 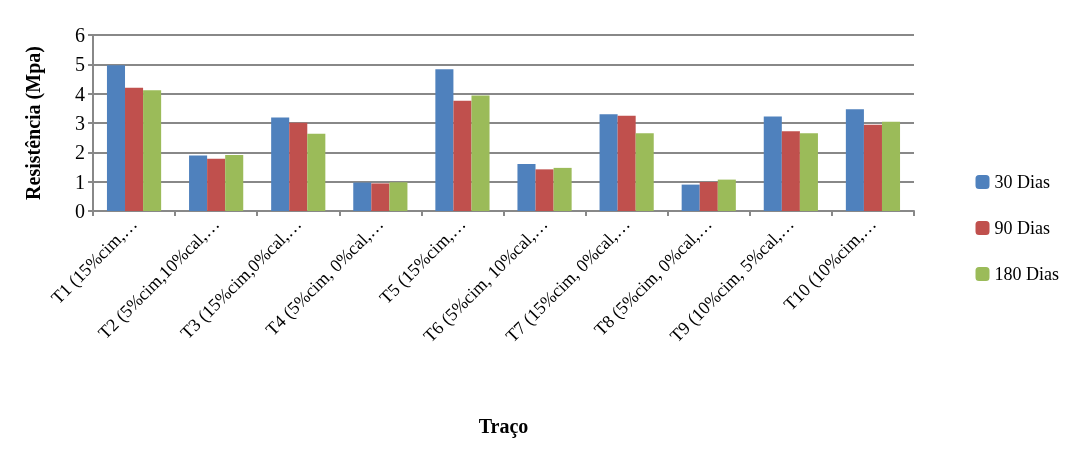 I want to click on y-tick-label: 0, so click(x=80, y=211).